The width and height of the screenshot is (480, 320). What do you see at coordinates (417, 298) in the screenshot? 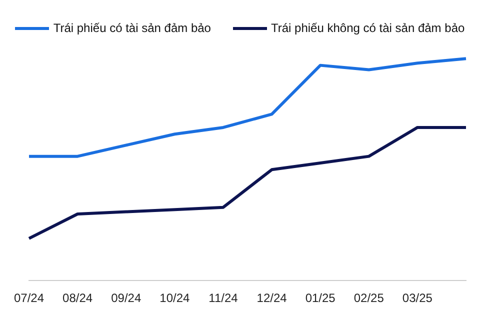
I see `x-tick-label: 03/25` at bounding box center [417, 298].